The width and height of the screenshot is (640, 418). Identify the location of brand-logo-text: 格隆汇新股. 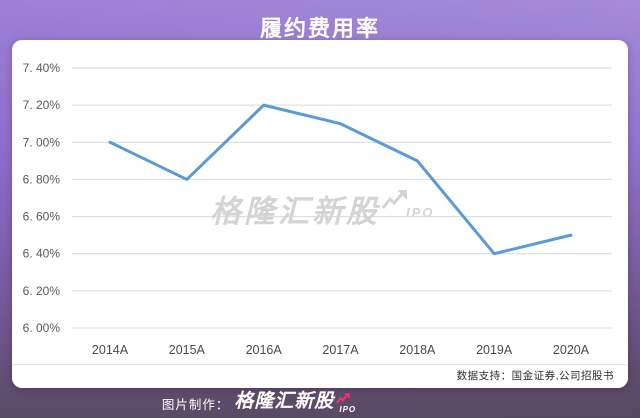
(284, 401).